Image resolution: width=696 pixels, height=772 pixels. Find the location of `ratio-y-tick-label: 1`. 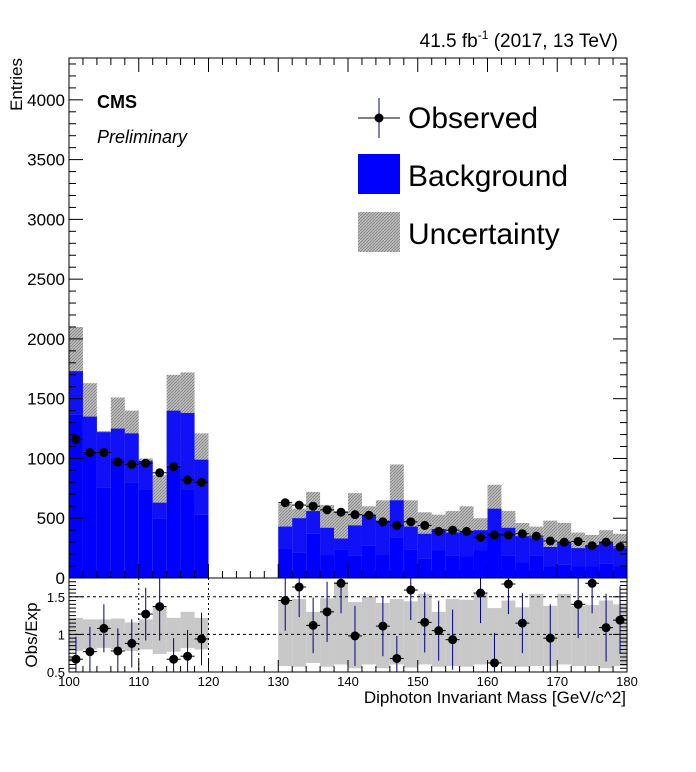

ratio-y-tick-label: 1 is located at coordinates (61, 634).